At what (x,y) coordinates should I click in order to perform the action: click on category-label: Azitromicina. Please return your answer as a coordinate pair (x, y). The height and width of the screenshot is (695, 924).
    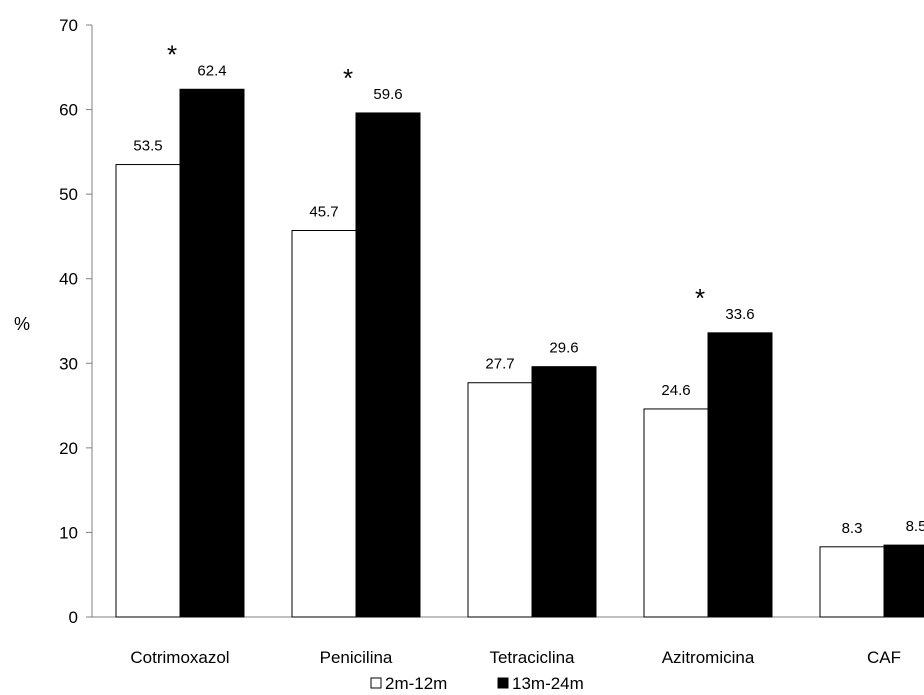
    Looking at the image, I should click on (708, 657).